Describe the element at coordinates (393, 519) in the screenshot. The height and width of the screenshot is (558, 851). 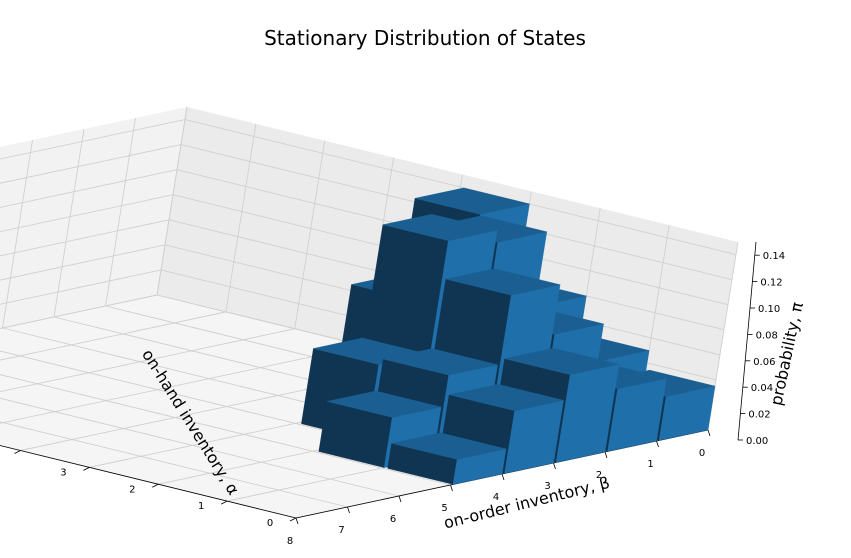
I see `x-tick-label: 6` at that location.